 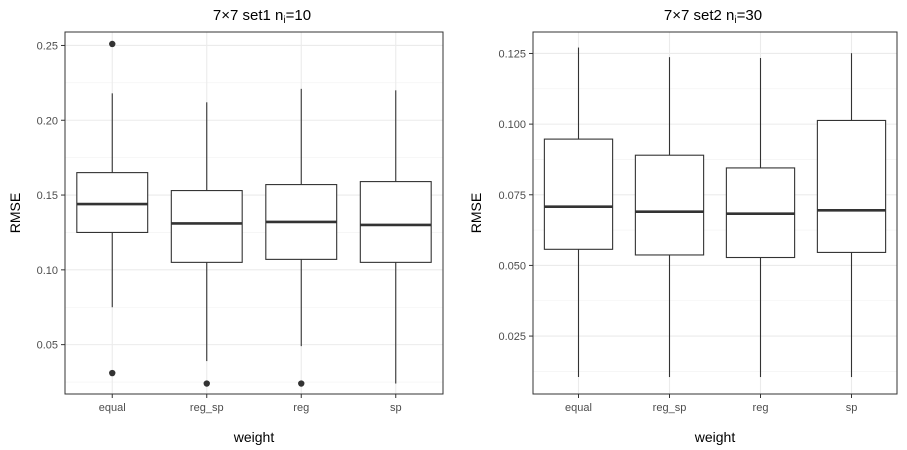 What do you see at coordinates (248, 15) in the screenshot?
I see `chart-title-main: 7×7 set1 n` at bounding box center [248, 15].